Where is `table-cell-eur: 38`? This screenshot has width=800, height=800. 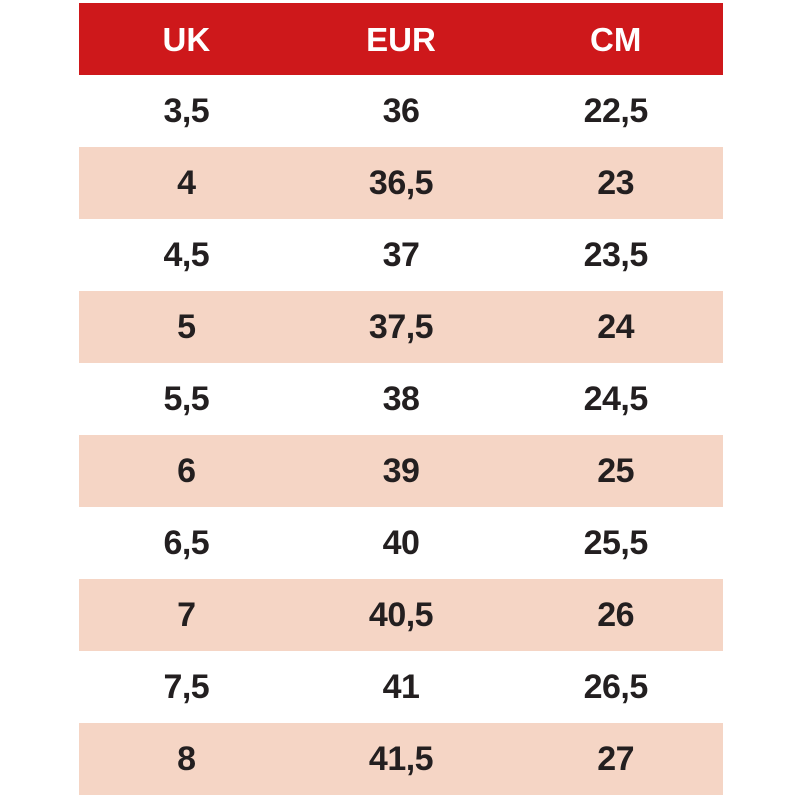
table-cell-eur: 38 is located at coordinates (401, 399).